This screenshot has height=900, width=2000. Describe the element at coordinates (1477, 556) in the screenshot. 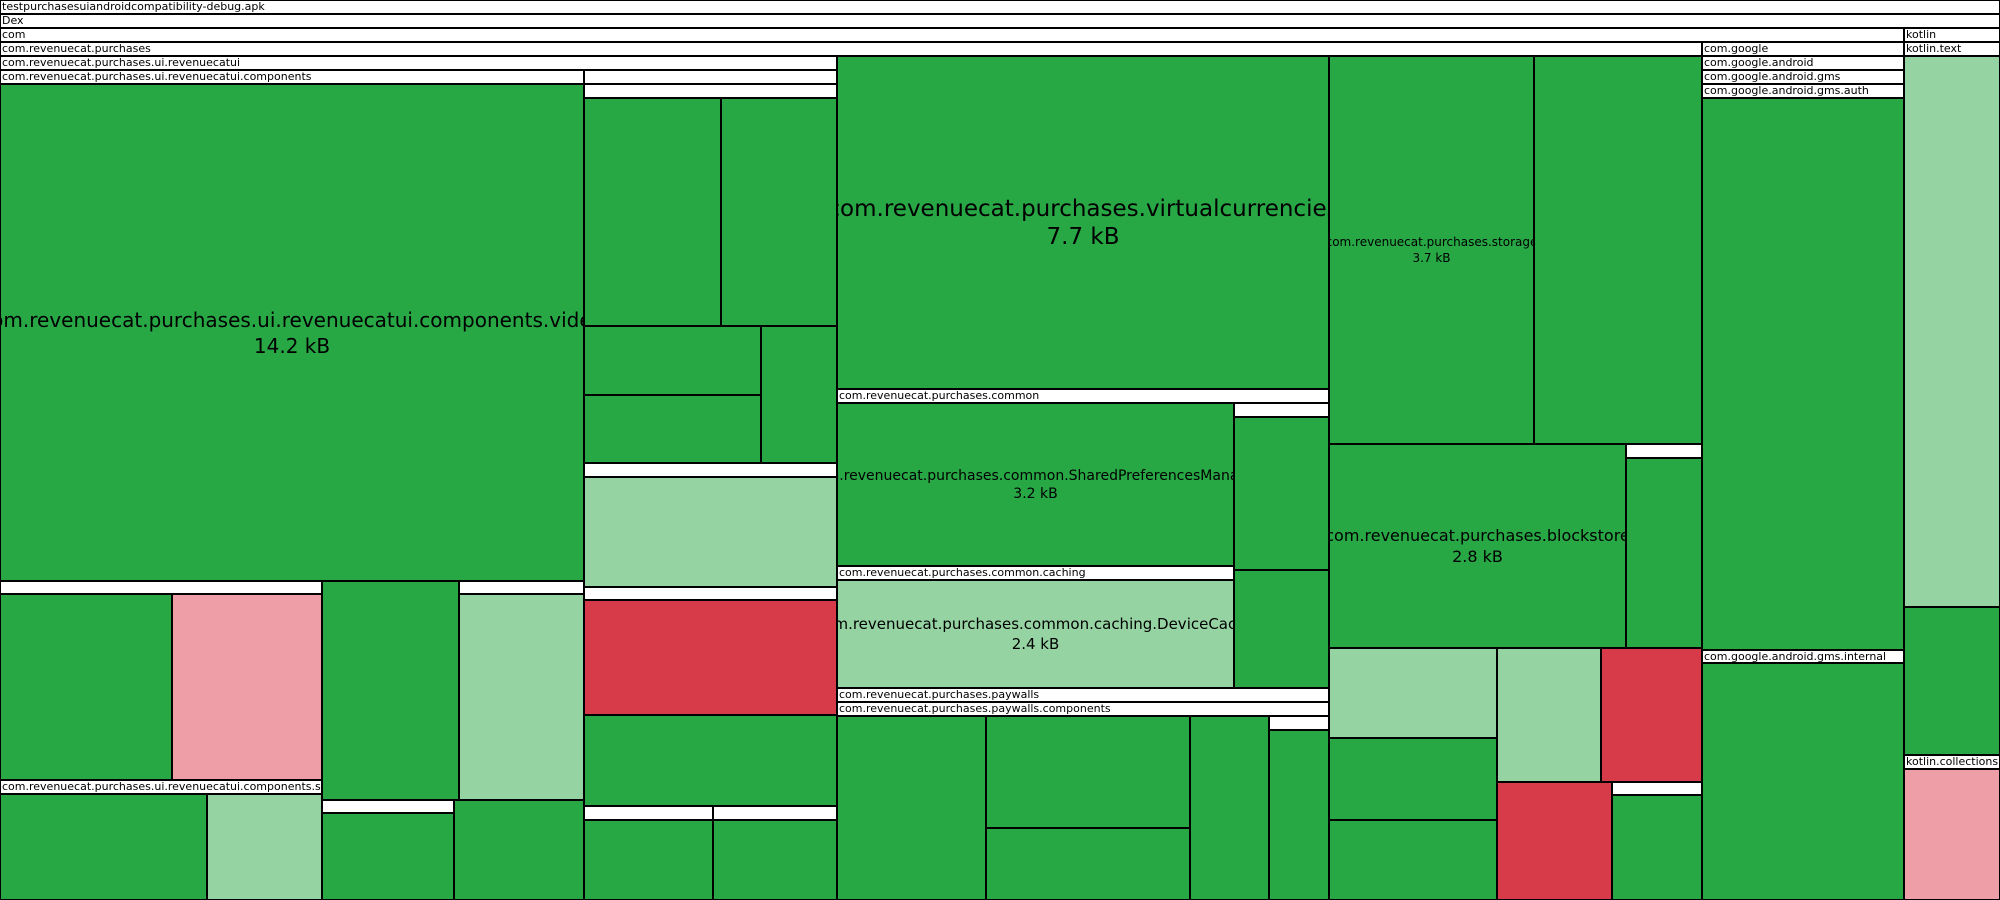

I see `block-size-label: 2.8 kB` at that location.